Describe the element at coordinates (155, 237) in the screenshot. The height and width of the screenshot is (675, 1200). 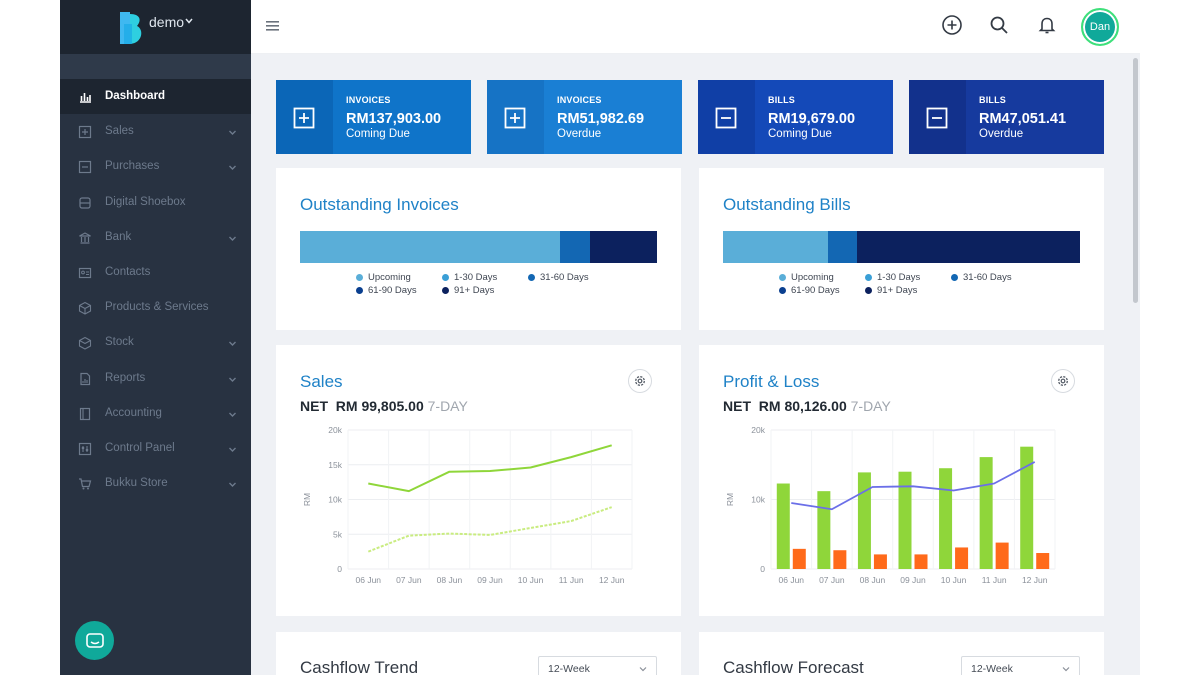
I see `sidebar-item-bank: Bank` at that location.